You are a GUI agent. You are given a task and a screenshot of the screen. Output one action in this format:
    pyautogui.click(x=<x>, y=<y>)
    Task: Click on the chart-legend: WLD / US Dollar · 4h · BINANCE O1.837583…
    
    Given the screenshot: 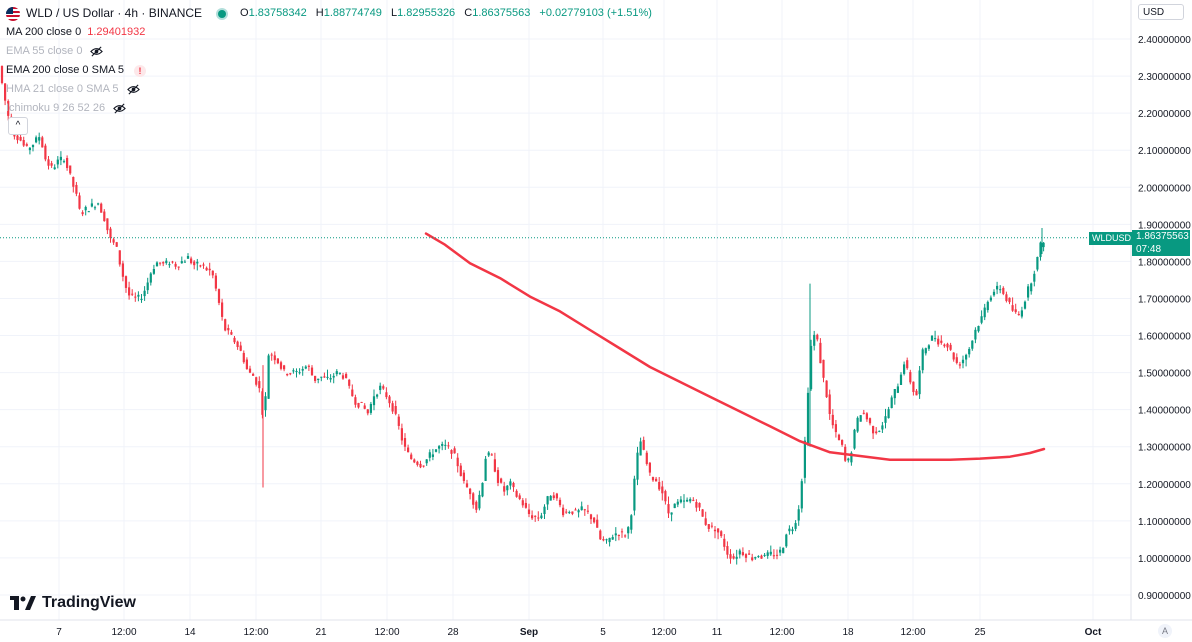 What is the action you would take?
    pyautogui.click(x=332, y=61)
    